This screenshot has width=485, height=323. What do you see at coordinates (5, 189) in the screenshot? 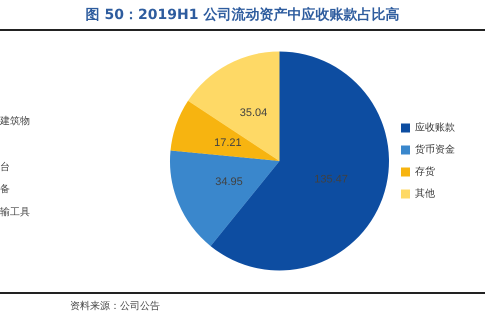
I see `text: 备` at bounding box center [5, 189].